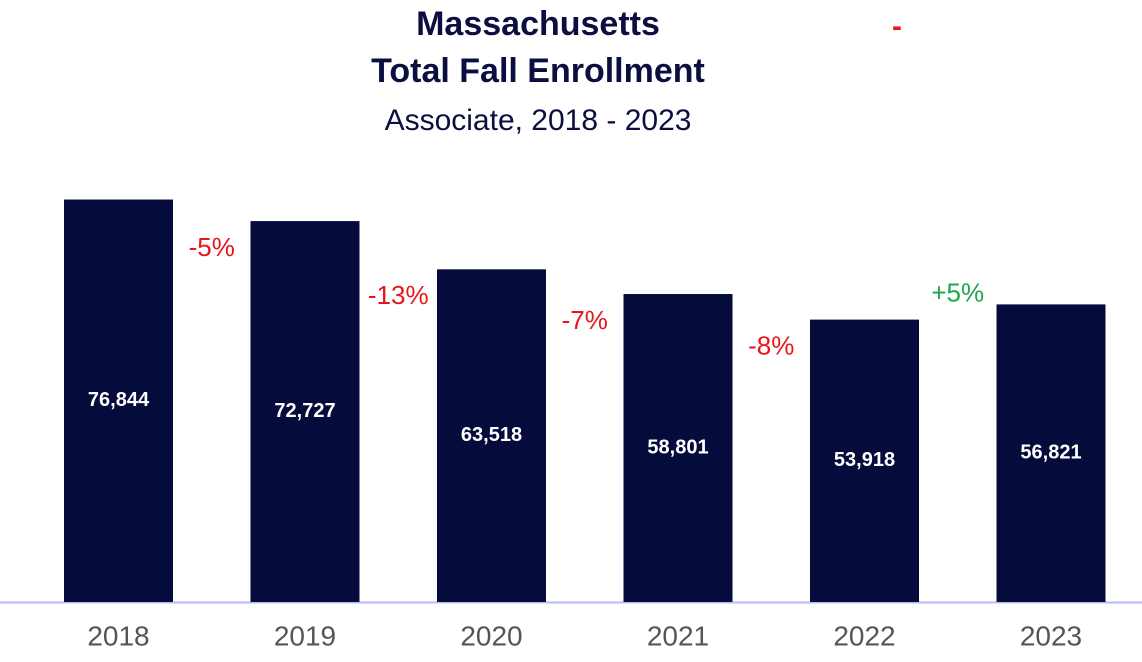  I want to click on chart-title: Massachusetts, so click(538, 24).